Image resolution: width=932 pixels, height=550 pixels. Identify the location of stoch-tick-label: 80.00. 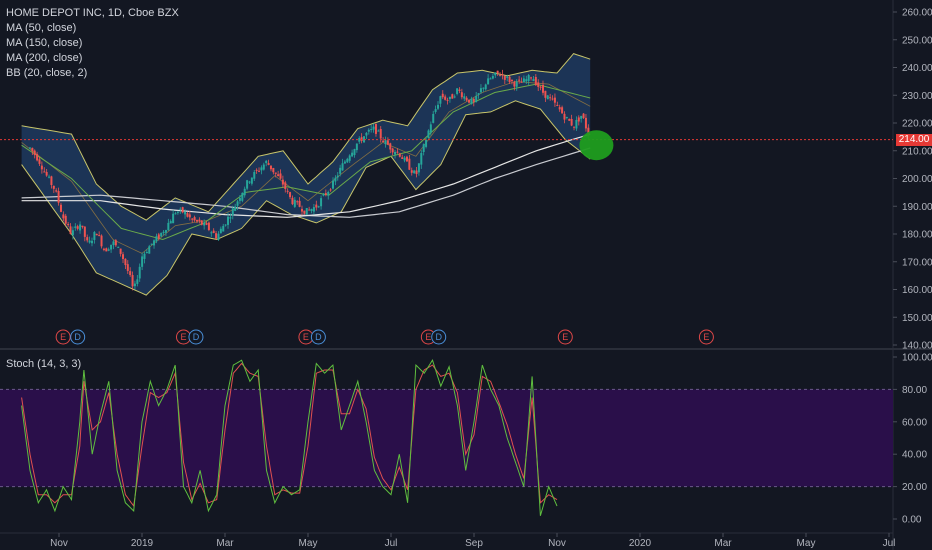
(914, 390).